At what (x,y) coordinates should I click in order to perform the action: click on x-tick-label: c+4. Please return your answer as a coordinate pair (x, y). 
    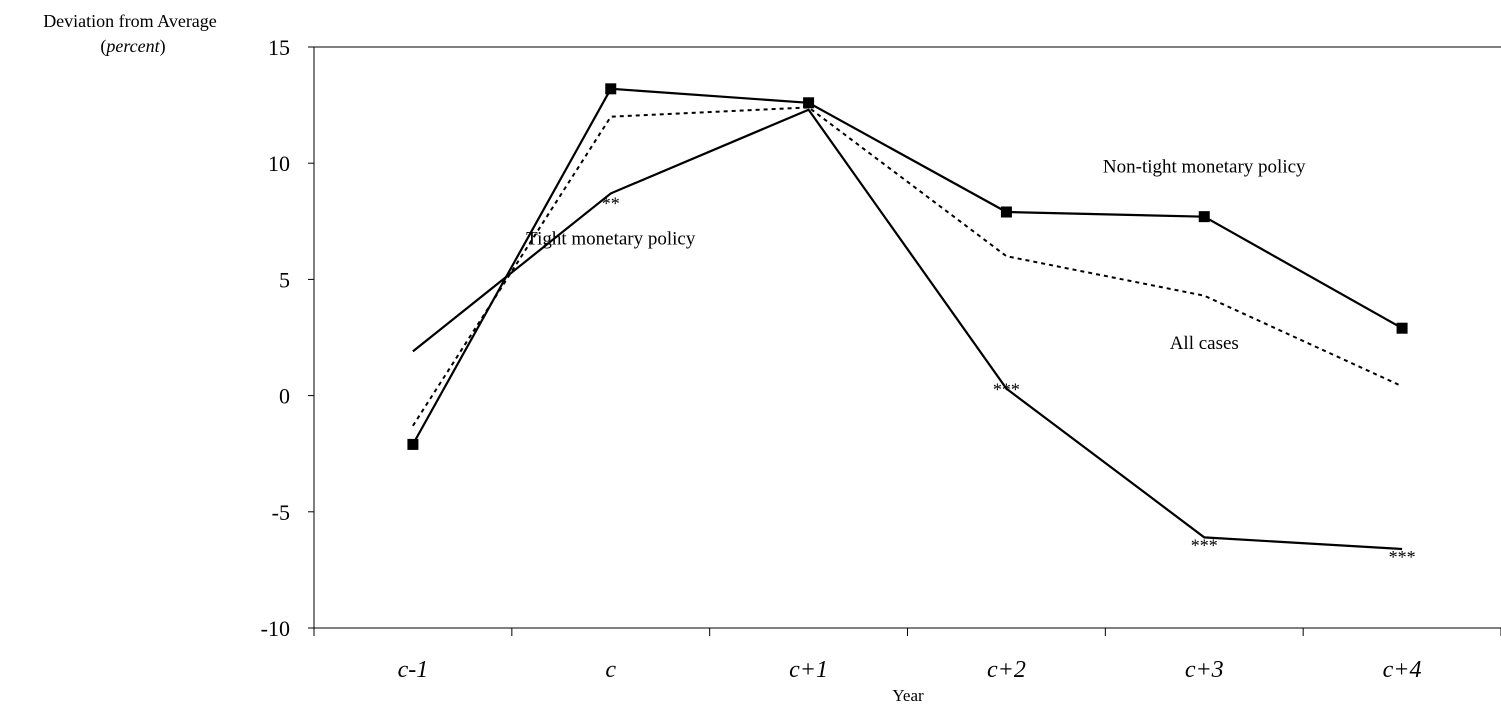
    Looking at the image, I should click on (1402, 670).